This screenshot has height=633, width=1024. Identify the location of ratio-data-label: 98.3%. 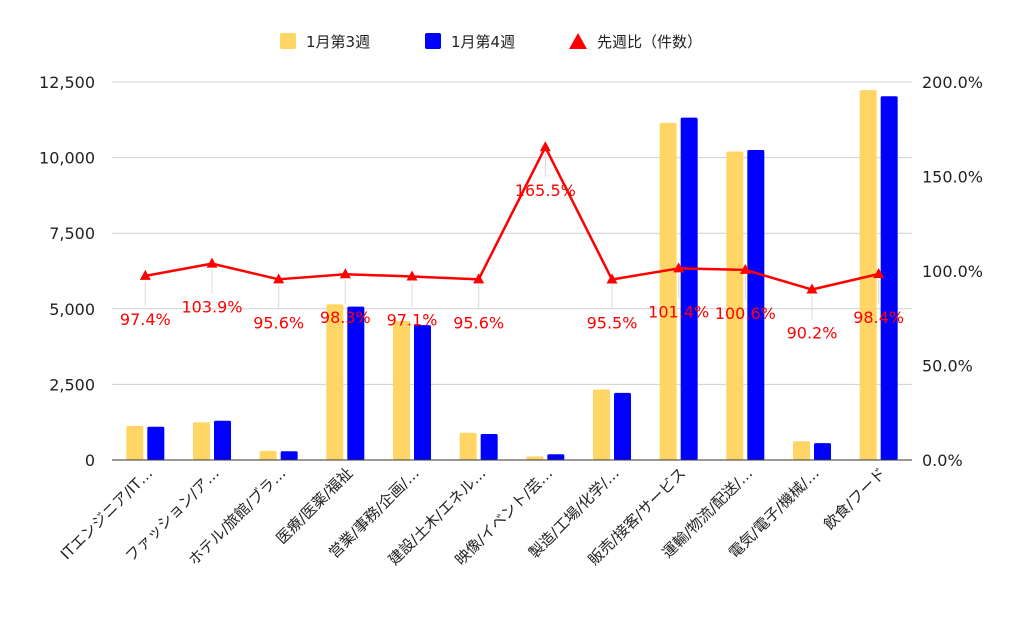
(345, 317).